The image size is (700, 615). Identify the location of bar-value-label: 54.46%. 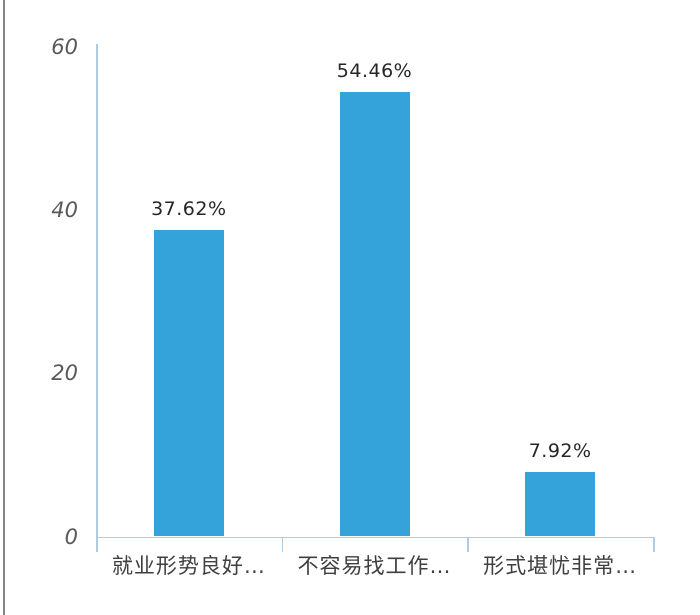
(374, 71).